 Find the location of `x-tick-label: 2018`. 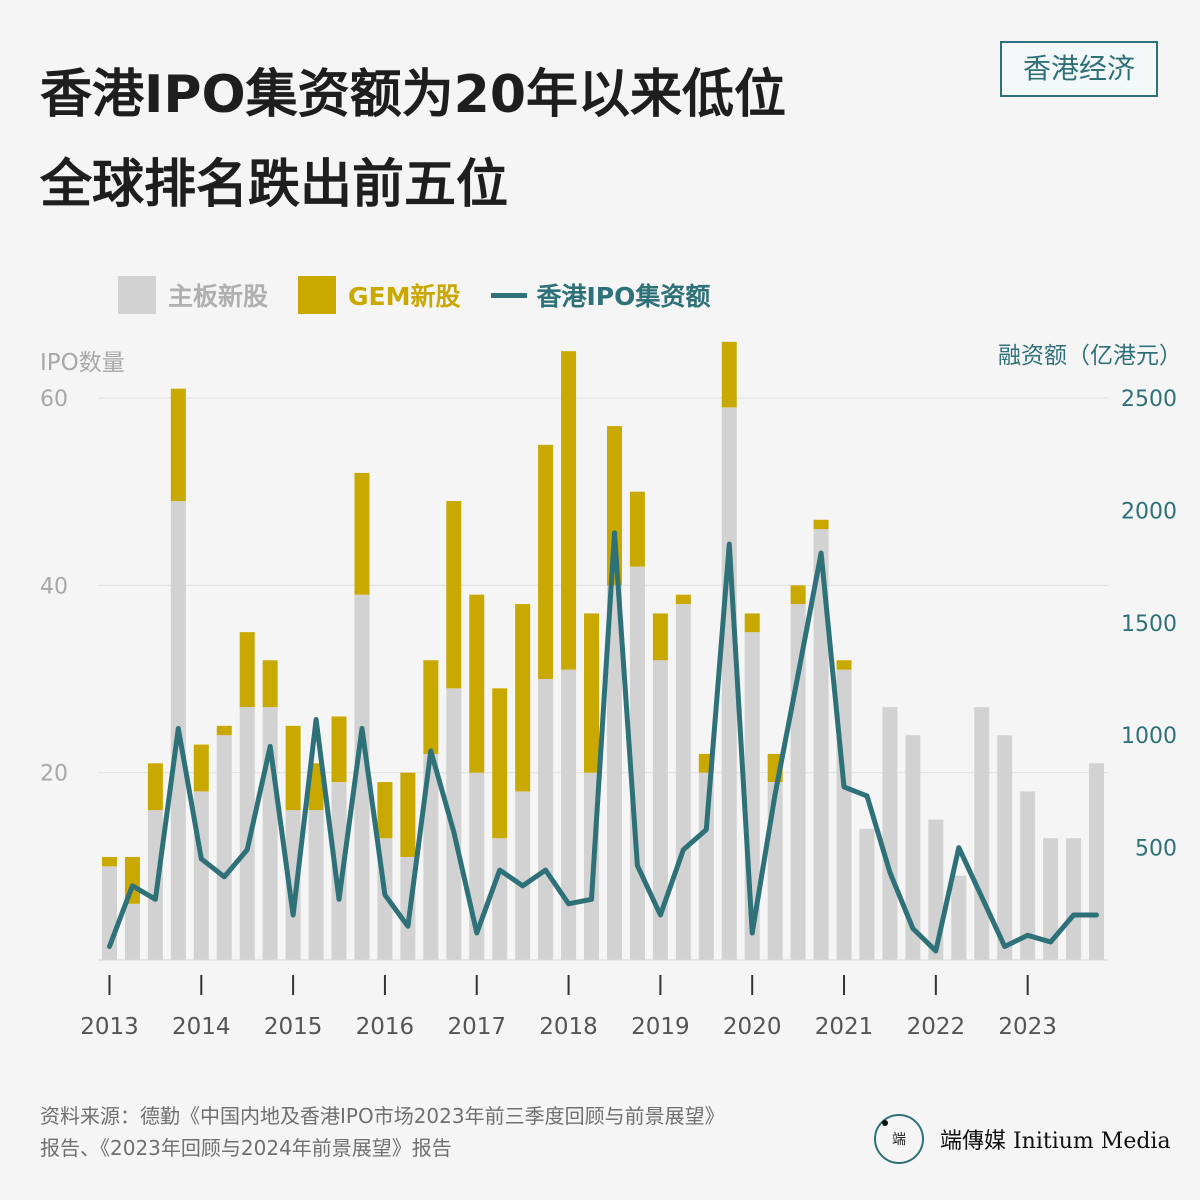

x-tick-label: 2018 is located at coordinates (568, 1027).